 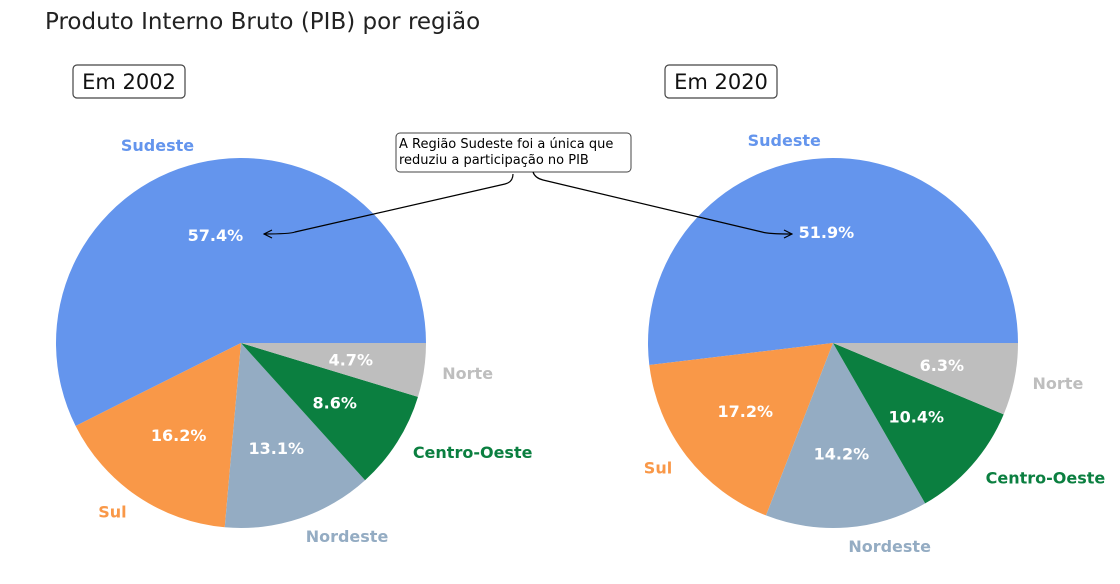 I want to click on annotation-line-2: reduziu a participação no PIB, so click(x=494, y=160).